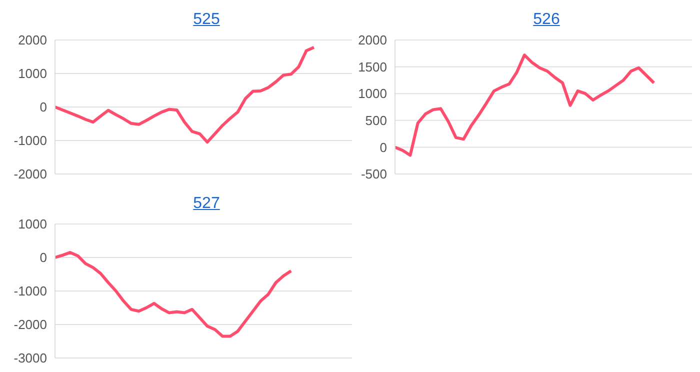 The image size is (700, 372). What do you see at coordinates (546, 19) in the screenshot?
I see `chart-title: 526` at bounding box center [546, 19].